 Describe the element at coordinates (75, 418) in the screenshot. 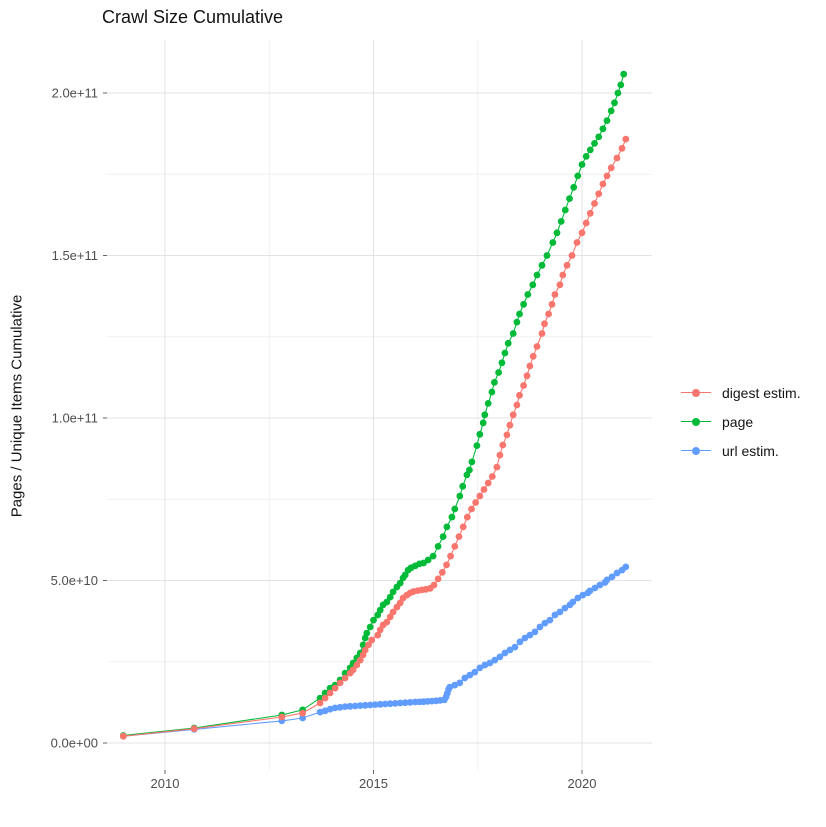

I see `y-tick-label: 1.0e+11` at that location.